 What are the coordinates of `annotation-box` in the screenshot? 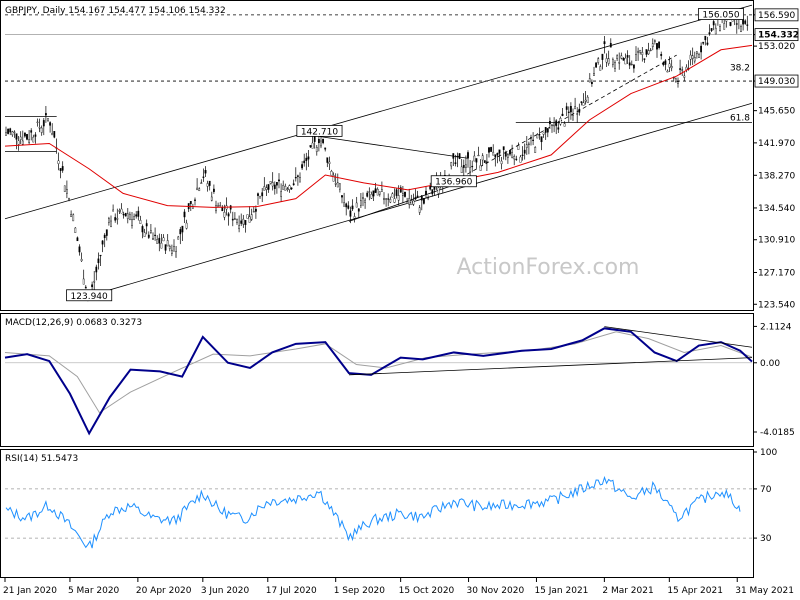 It's located at (319, 130).